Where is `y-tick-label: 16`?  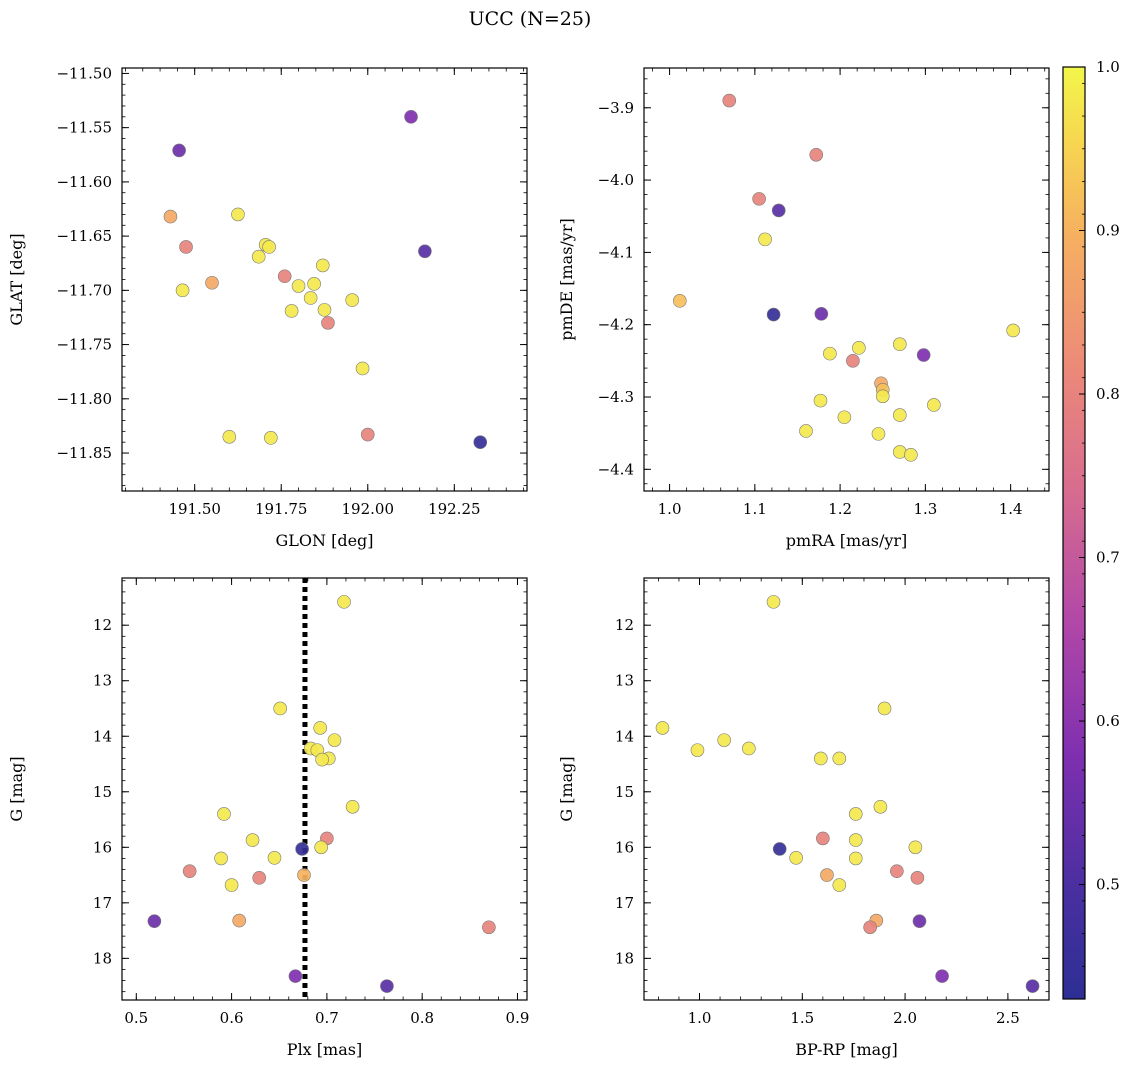 y-tick-label: 16 is located at coordinates (102, 847).